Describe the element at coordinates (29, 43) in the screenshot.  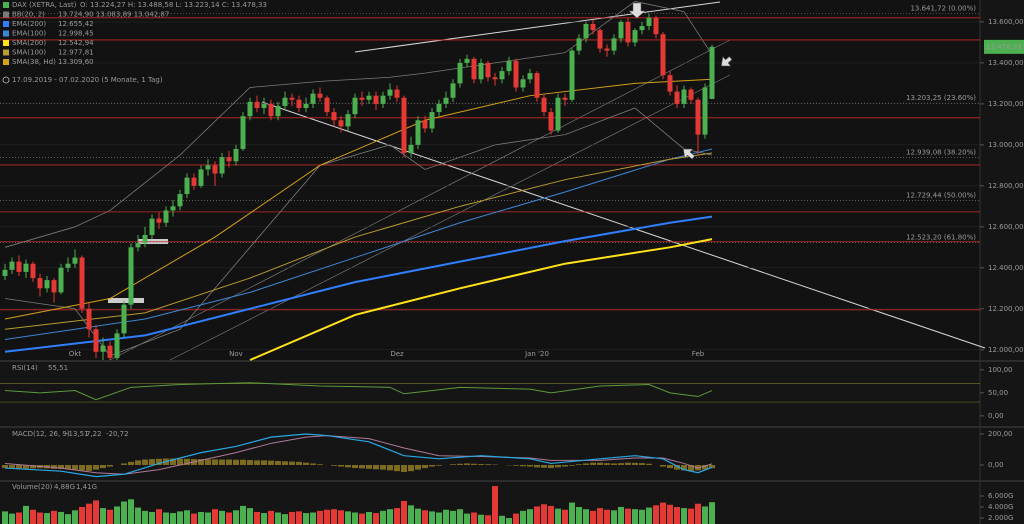
I see `legend-name: SMA(200)` at that location.